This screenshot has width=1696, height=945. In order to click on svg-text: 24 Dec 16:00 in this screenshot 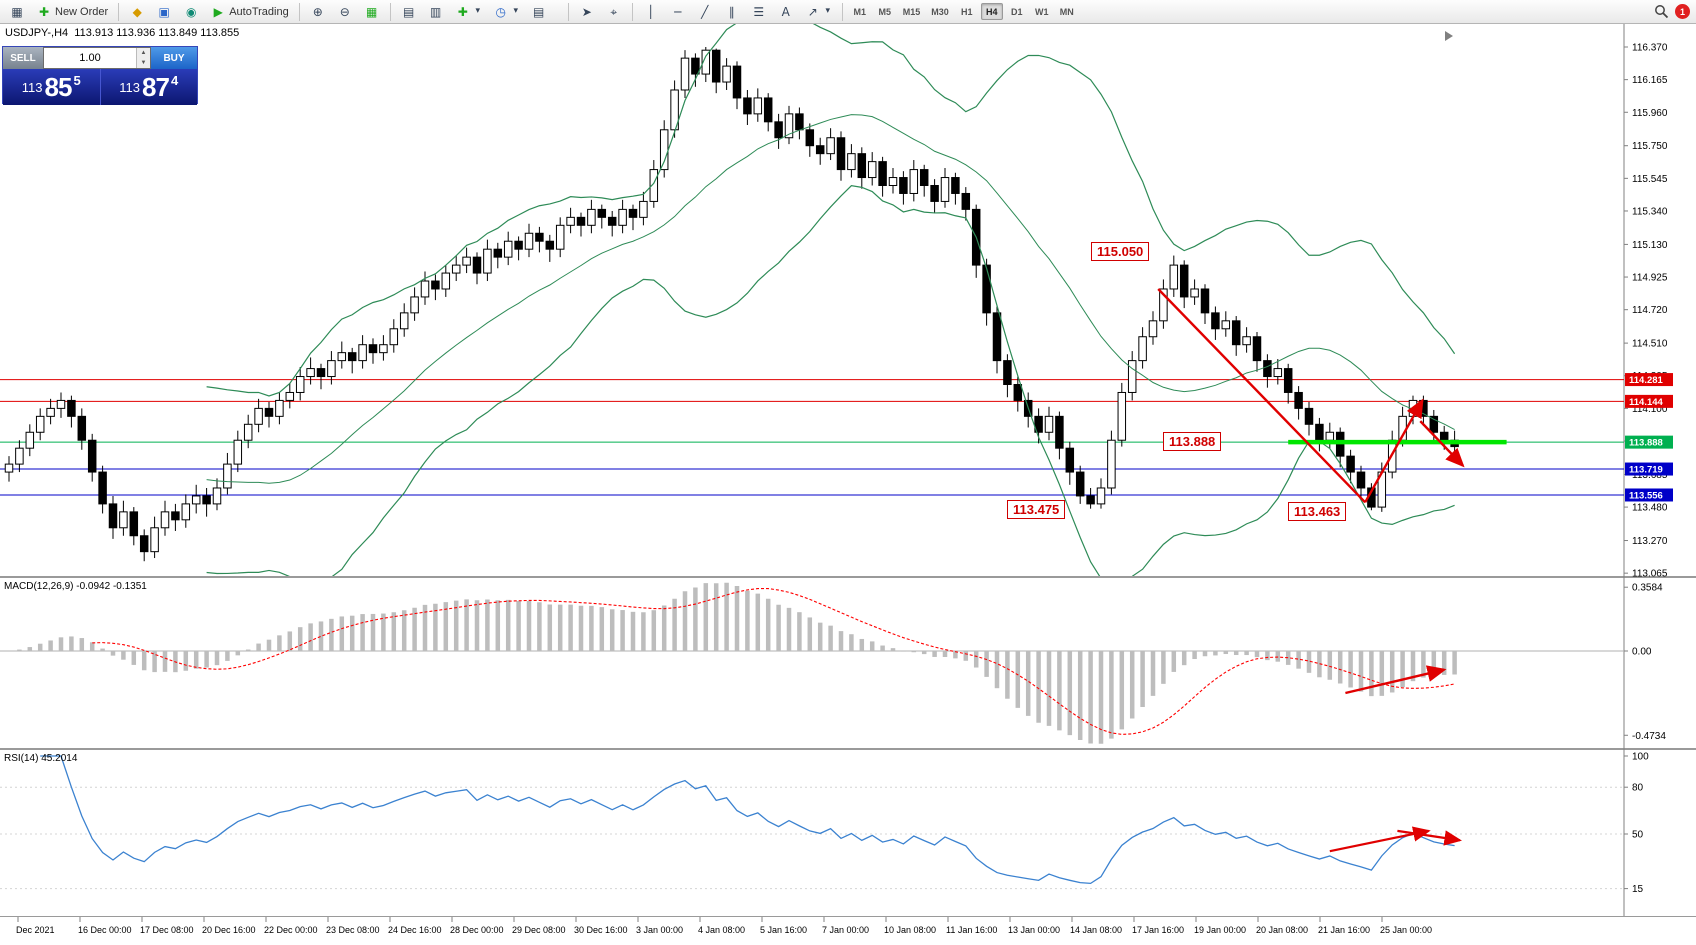, I will do `click(415, 930)`.